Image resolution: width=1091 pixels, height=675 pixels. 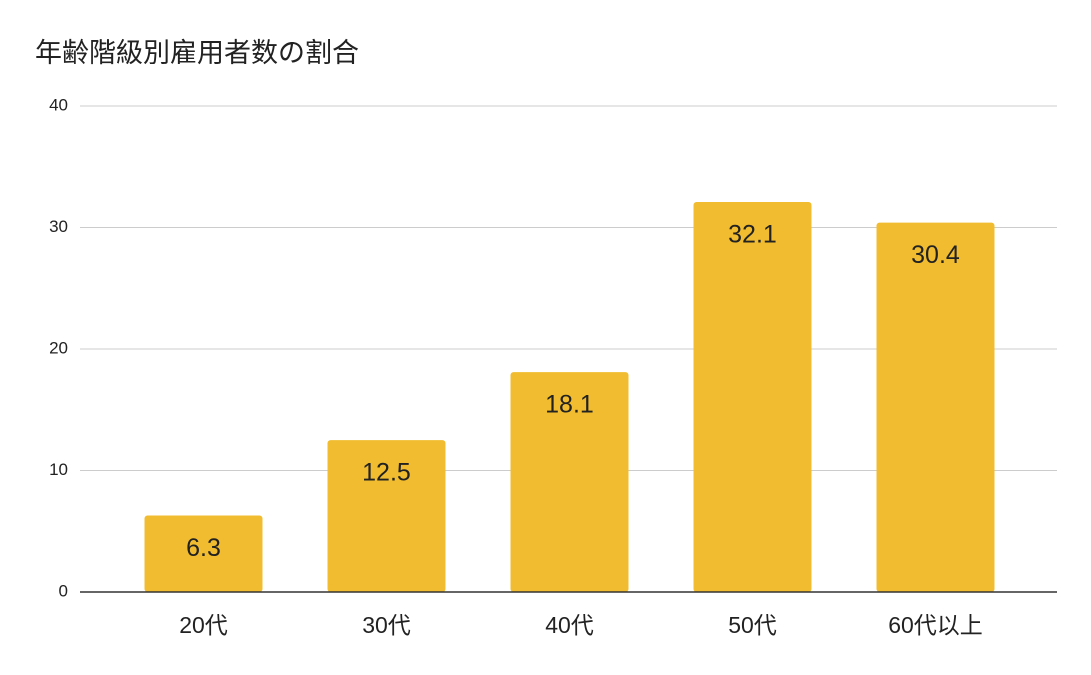 What do you see at coordinates (63, 590) in the screenshot?
I see `y-tick-label: 0` at bounding box center [63, 590].